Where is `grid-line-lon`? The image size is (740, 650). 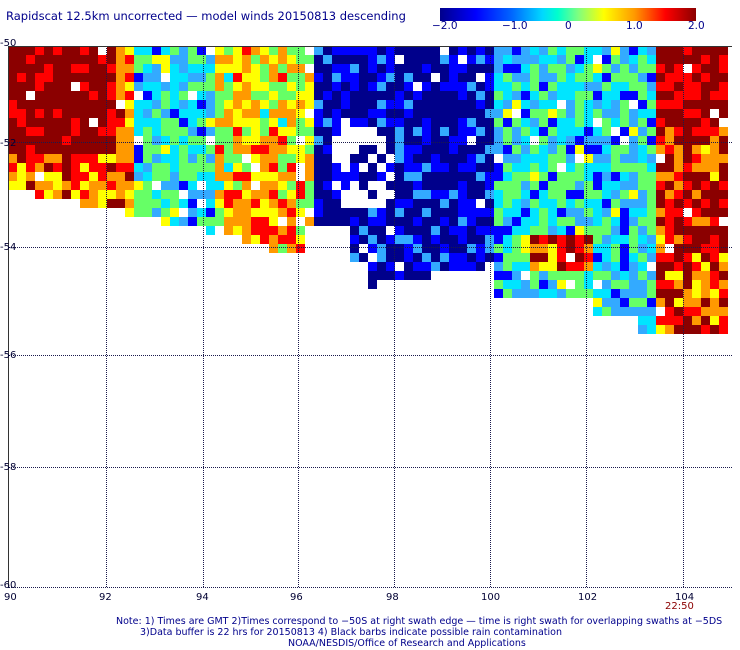 grid-line-lon is located at coordinates (394, 316).